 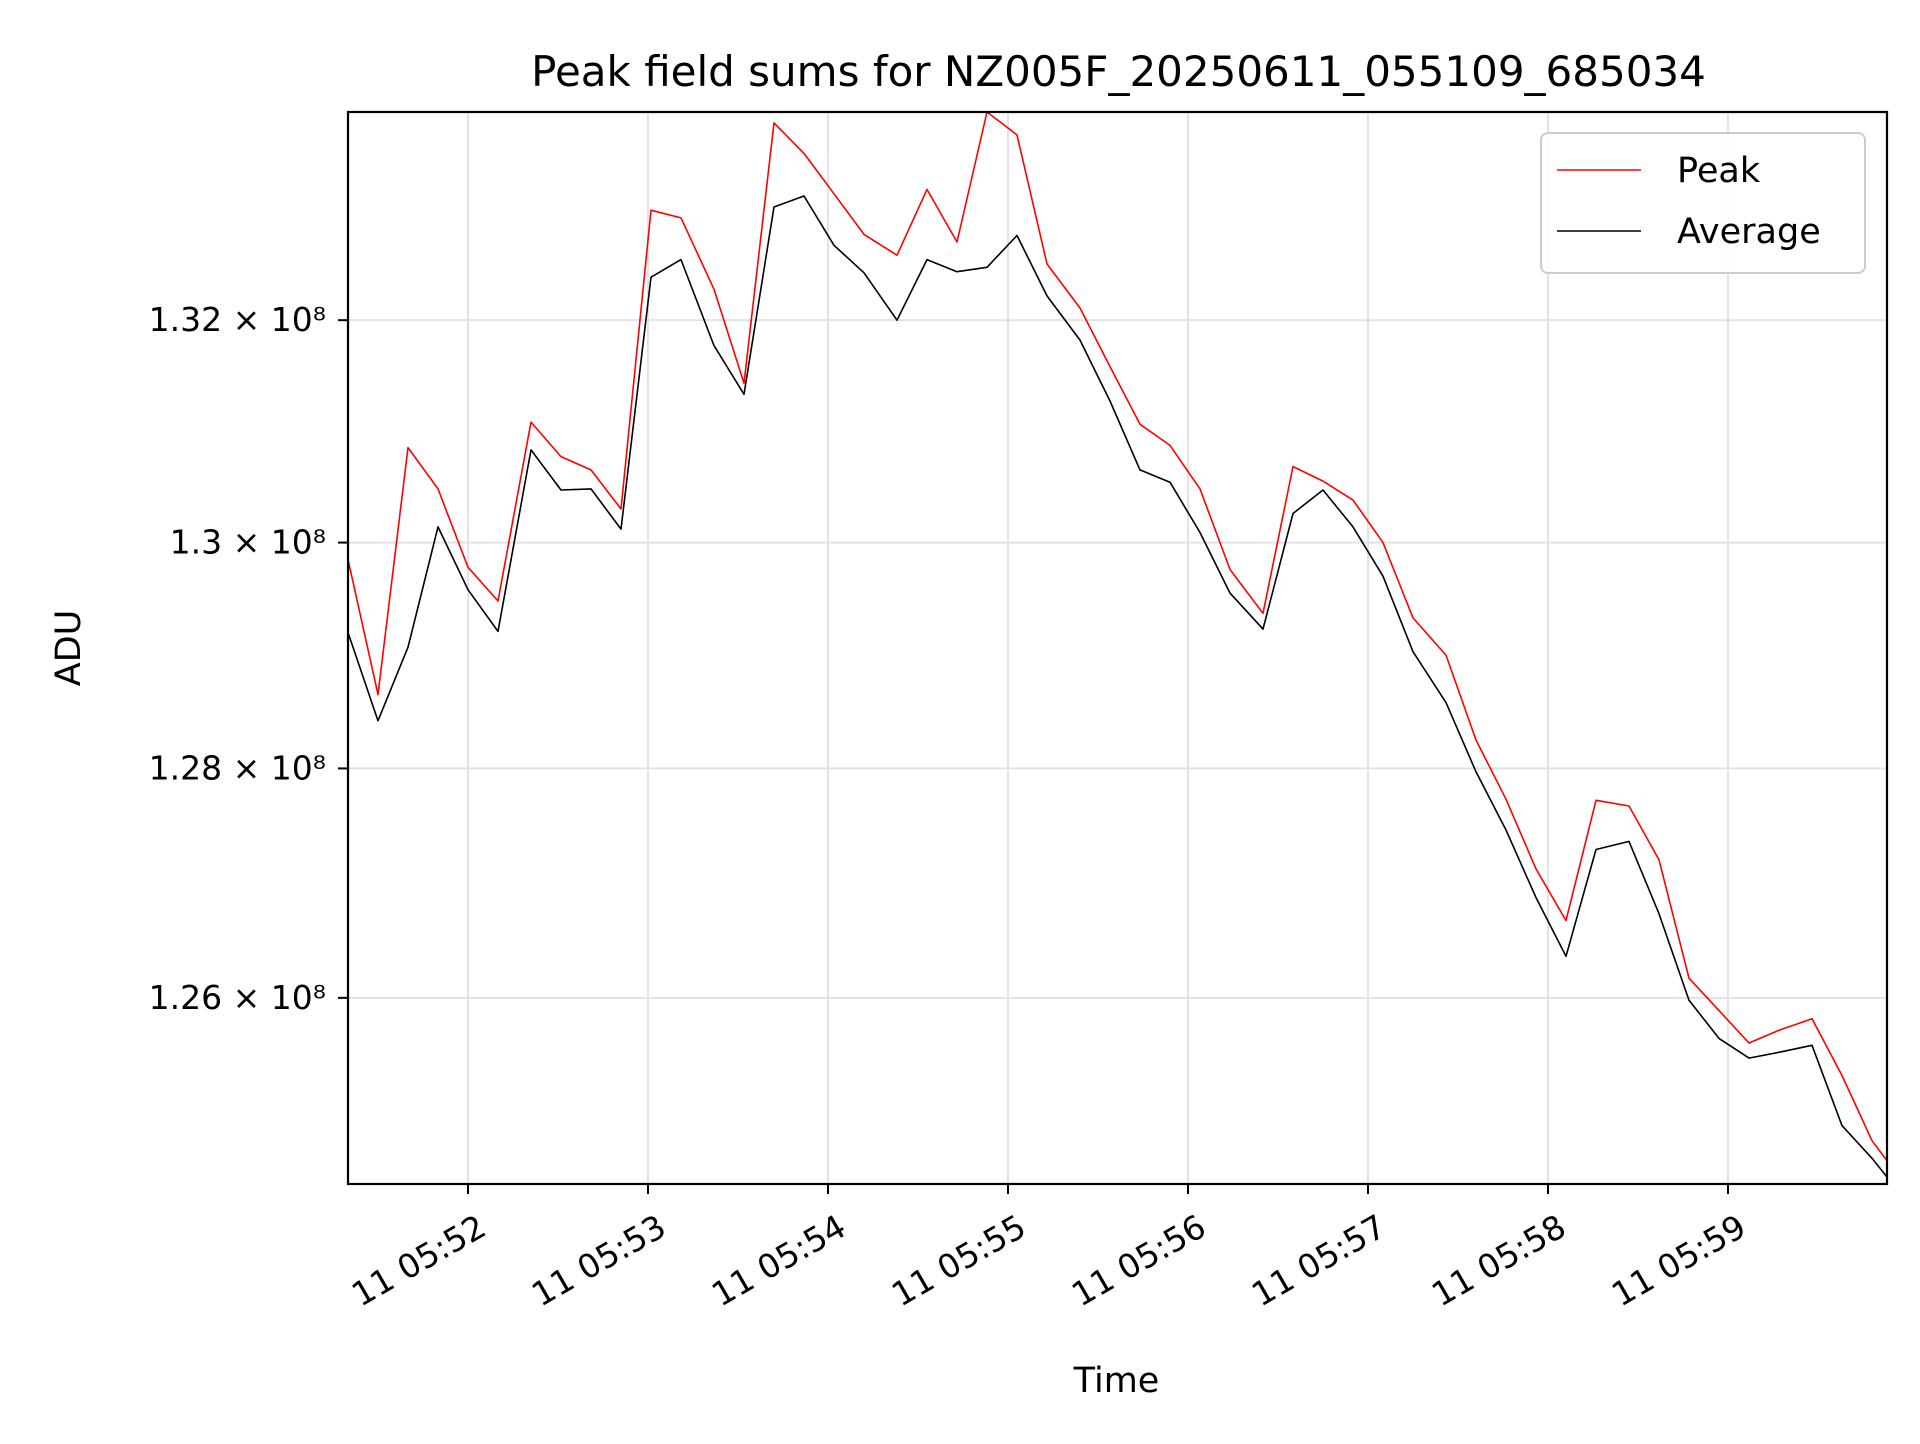 What do you see at coordinates (248, 542) in the screenshot?
I see `y-tick-label: 1.3 × 10⁸` at bounding box center [248, 542].